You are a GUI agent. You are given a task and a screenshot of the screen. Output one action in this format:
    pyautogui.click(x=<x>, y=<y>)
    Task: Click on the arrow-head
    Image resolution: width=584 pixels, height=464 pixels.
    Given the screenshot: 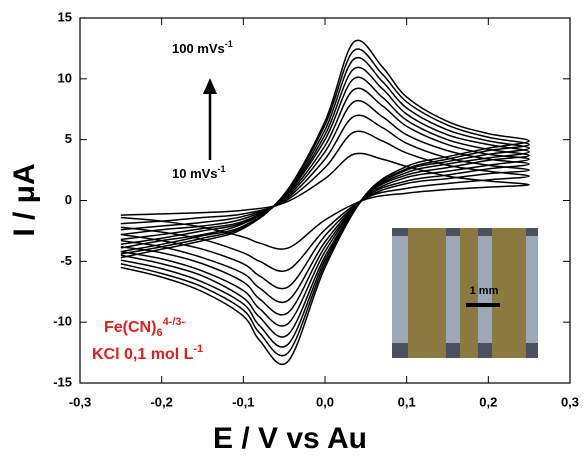 What is the action you would take?
    pyautogui.click(x=210, y=86)
    